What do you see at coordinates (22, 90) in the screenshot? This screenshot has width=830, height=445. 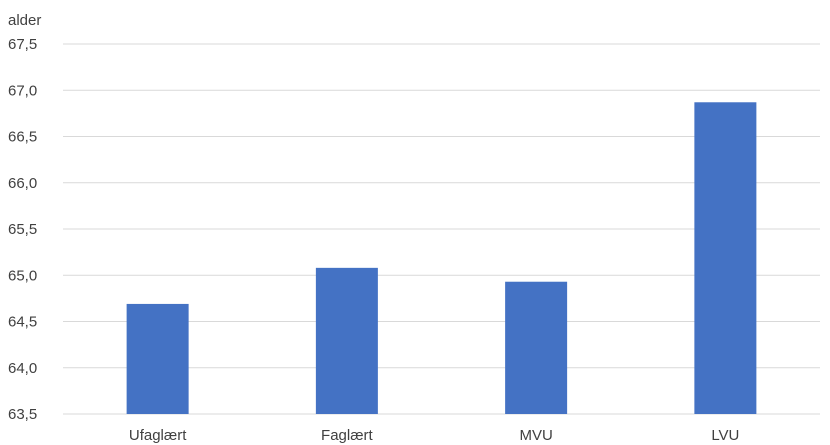 I see `y-tick-label: 67,0` at bounding box center [22, 90].